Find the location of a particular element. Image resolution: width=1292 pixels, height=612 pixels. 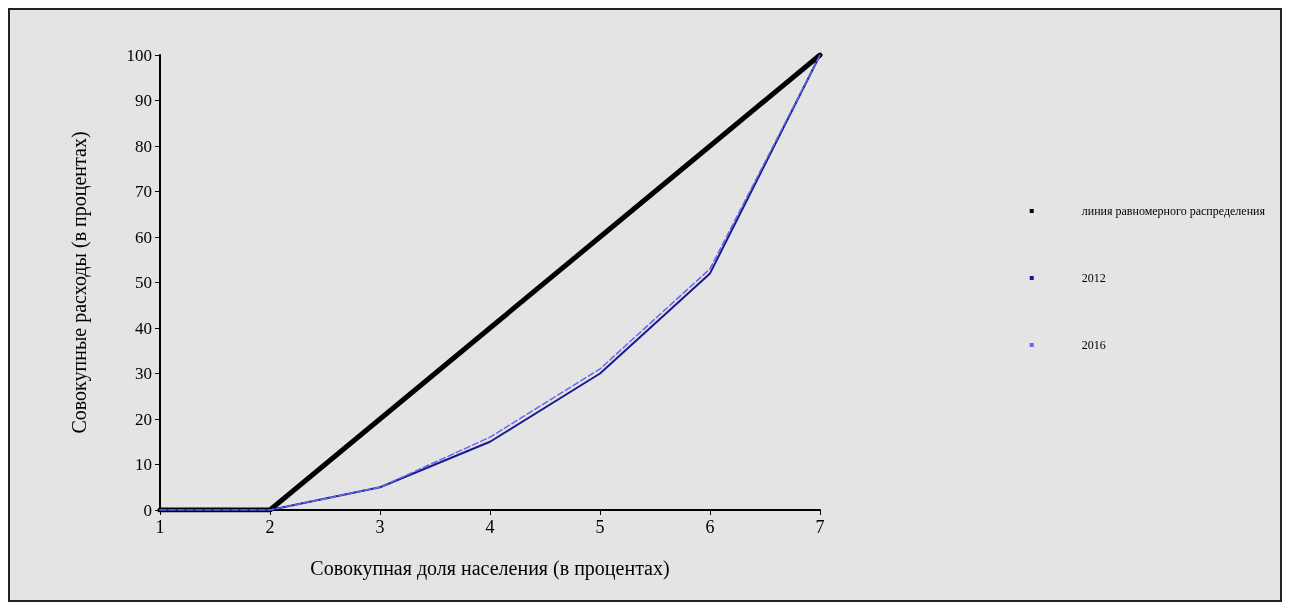

text: 2012 is located at coordinates (1093, 278).